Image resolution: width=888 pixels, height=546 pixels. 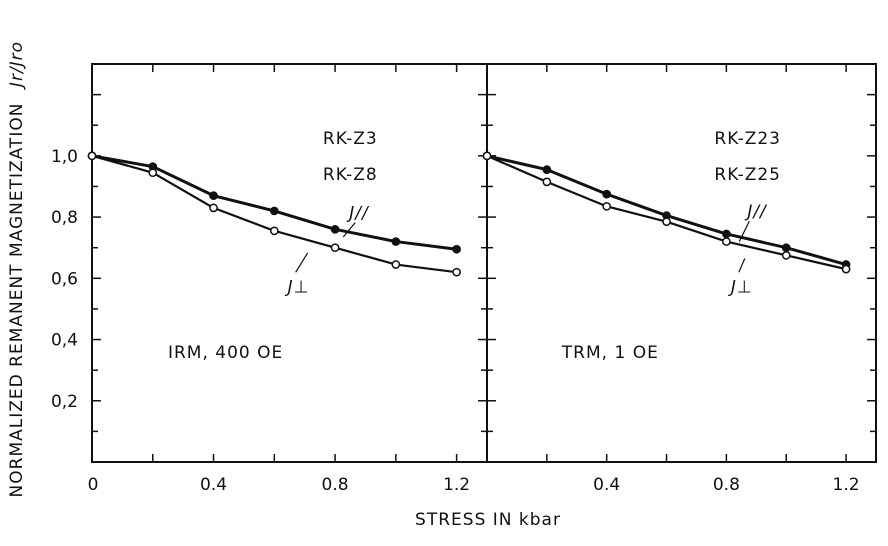 I want to click on sample-label: RK-Z8, so click(x=350, y=175).